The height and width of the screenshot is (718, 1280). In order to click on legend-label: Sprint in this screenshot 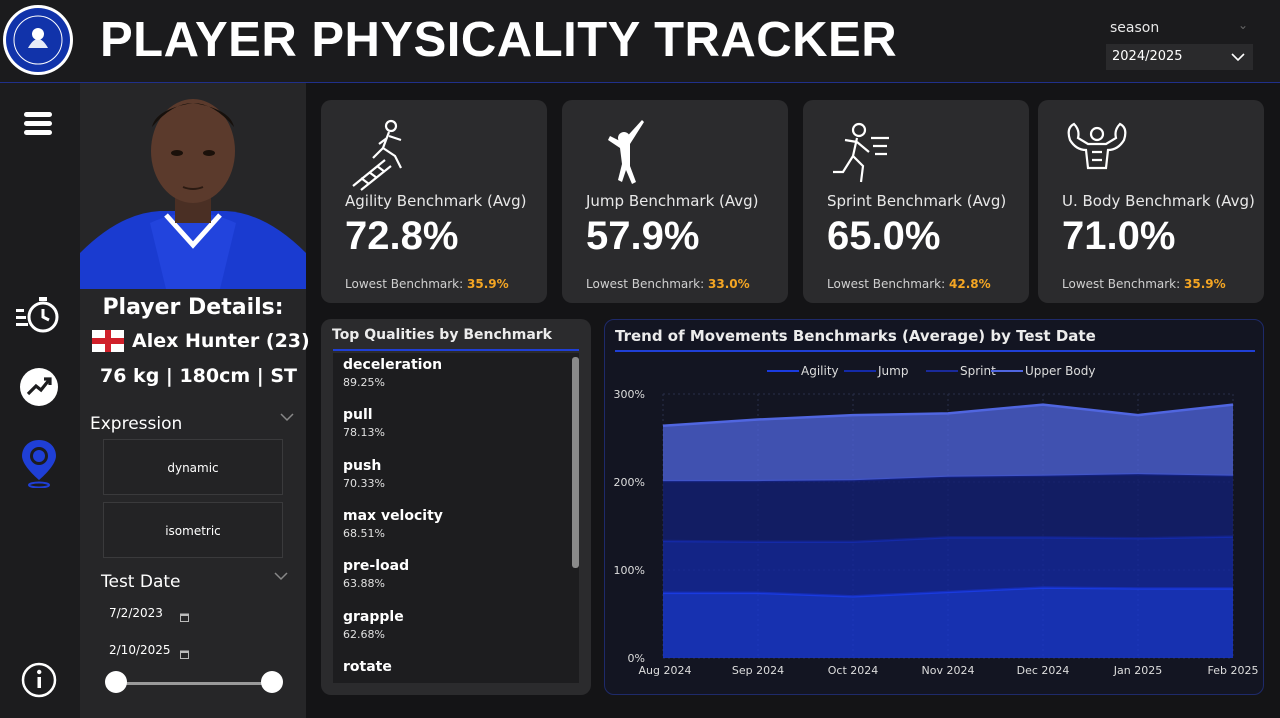, I will do `click(978, 371)`.